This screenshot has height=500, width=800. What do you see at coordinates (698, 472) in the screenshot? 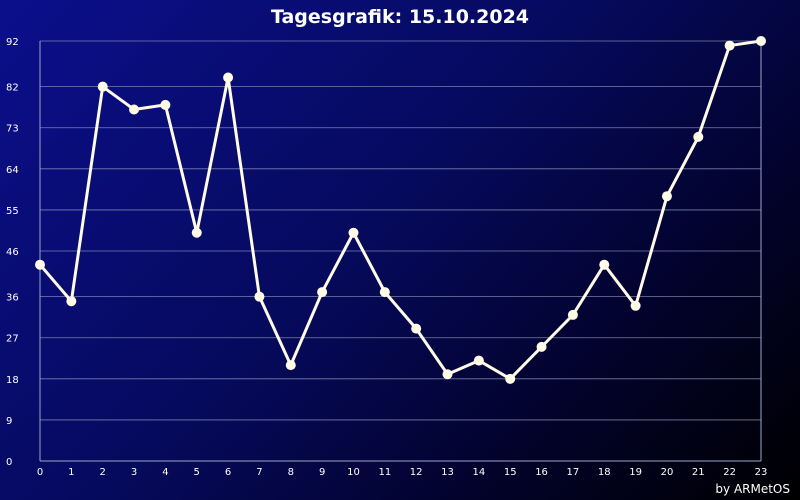
I see `x-tick-label: 21` at bounding box center [698, 472].